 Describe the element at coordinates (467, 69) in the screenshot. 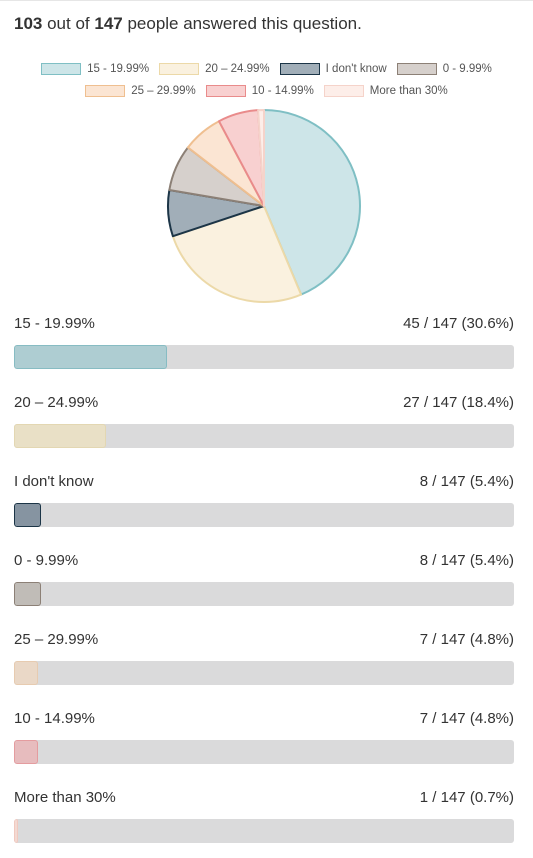

I see `legend-label: 0 - 9.99%` at that location.